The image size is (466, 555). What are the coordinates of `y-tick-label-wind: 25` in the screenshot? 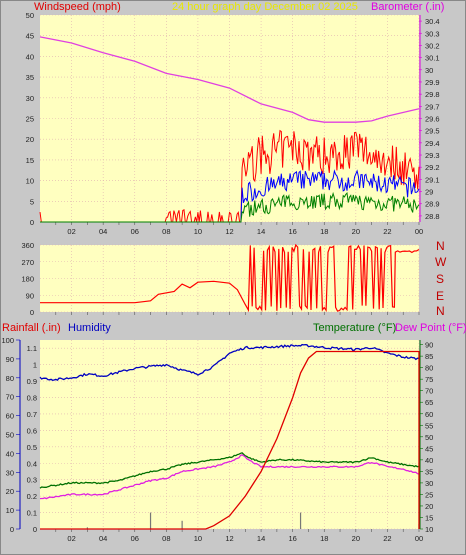 It's located at (30, 119).